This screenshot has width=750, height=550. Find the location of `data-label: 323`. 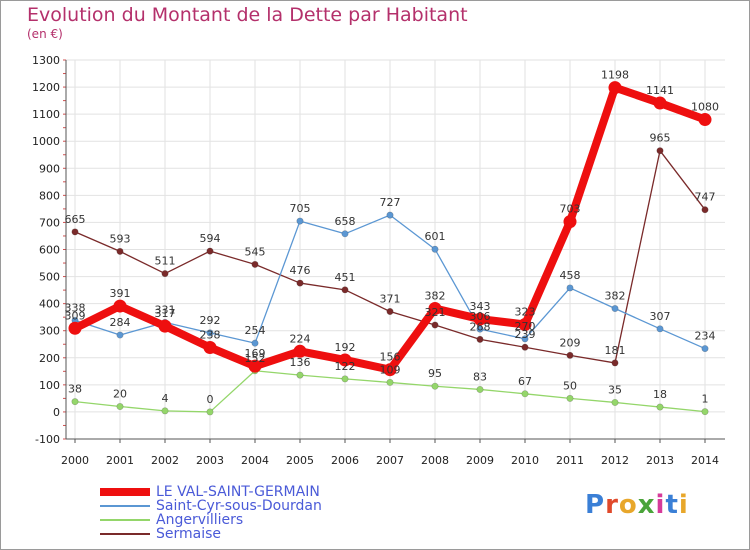

data-label: 323 is located at coordinates (525, 311).